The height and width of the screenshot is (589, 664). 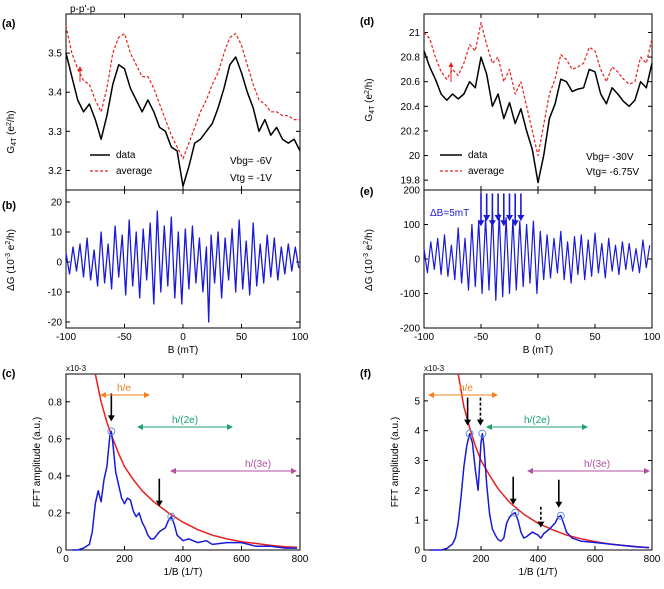 I want to click on xtick-label-c: 200, so click(x=124, y=559).